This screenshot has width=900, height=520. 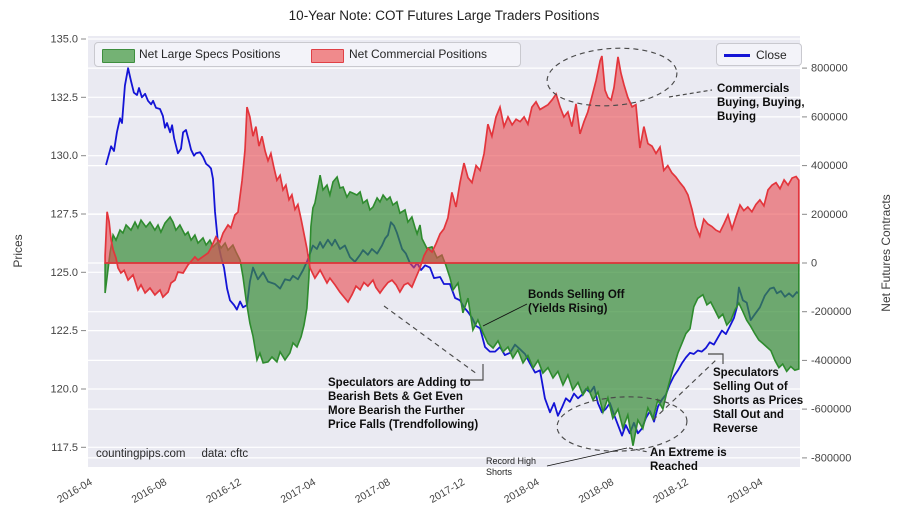 I want to click on x-tick-label: 2018-12, so click(x=671, y=491).